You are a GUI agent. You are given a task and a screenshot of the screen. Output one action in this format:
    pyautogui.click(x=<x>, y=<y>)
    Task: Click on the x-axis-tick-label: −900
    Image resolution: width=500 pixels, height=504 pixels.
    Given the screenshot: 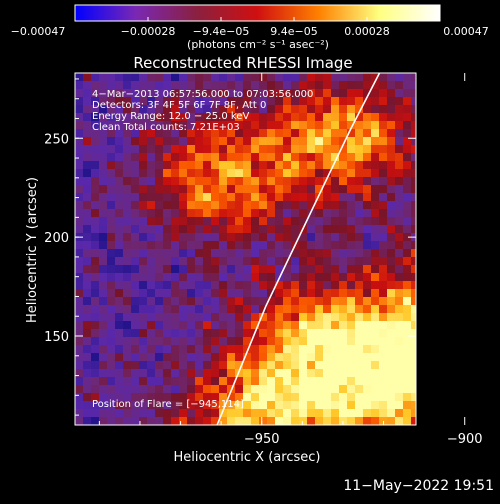 What is the action you would take?
    pyautogui.click(x=465, y=439)
    